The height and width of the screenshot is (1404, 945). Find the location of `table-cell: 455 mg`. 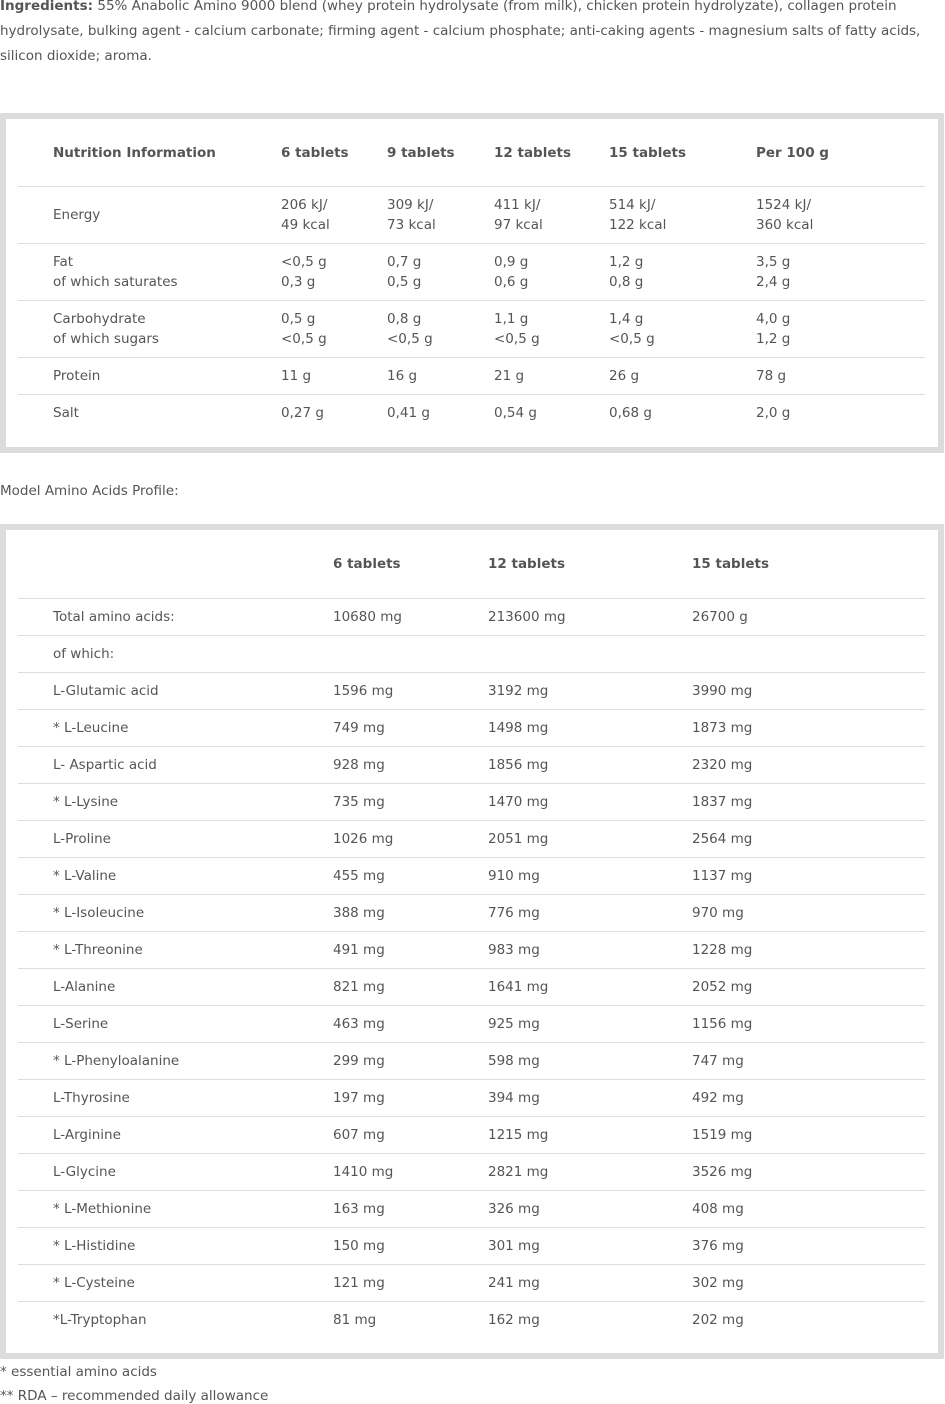

table-cell: 455 mg is located at coordinates (359, 876).